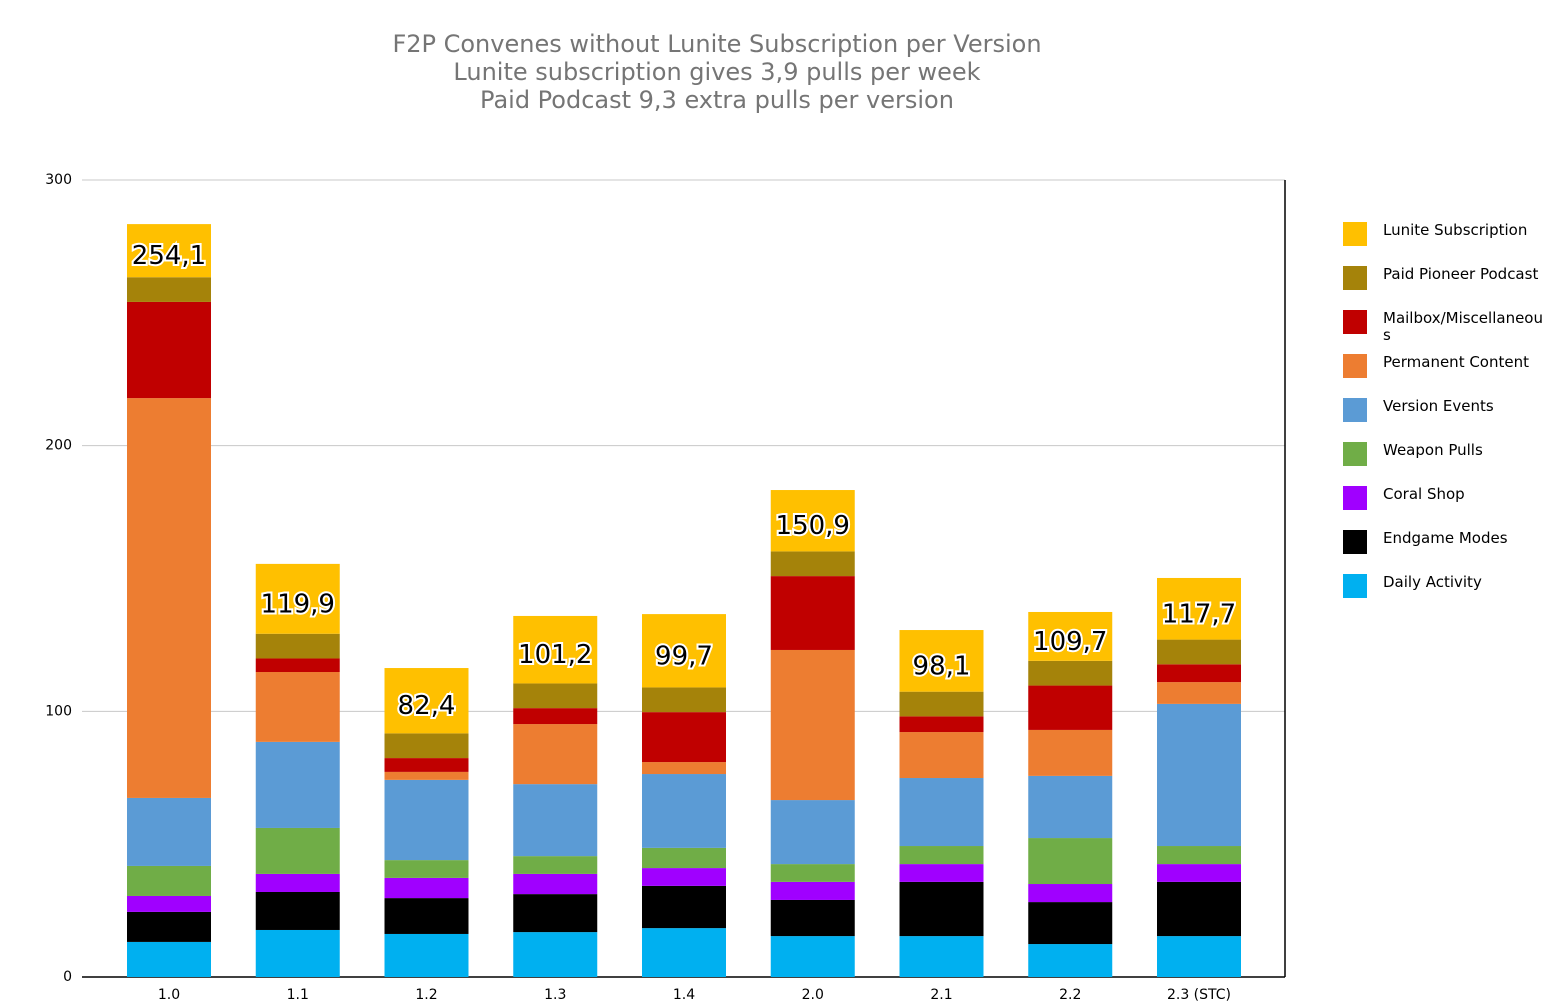 Image resolution: width=1552 pixels, height=1007 pixels. I want to click on legend-item: Mailbox/Miscellaneous, so click(1445, 332).